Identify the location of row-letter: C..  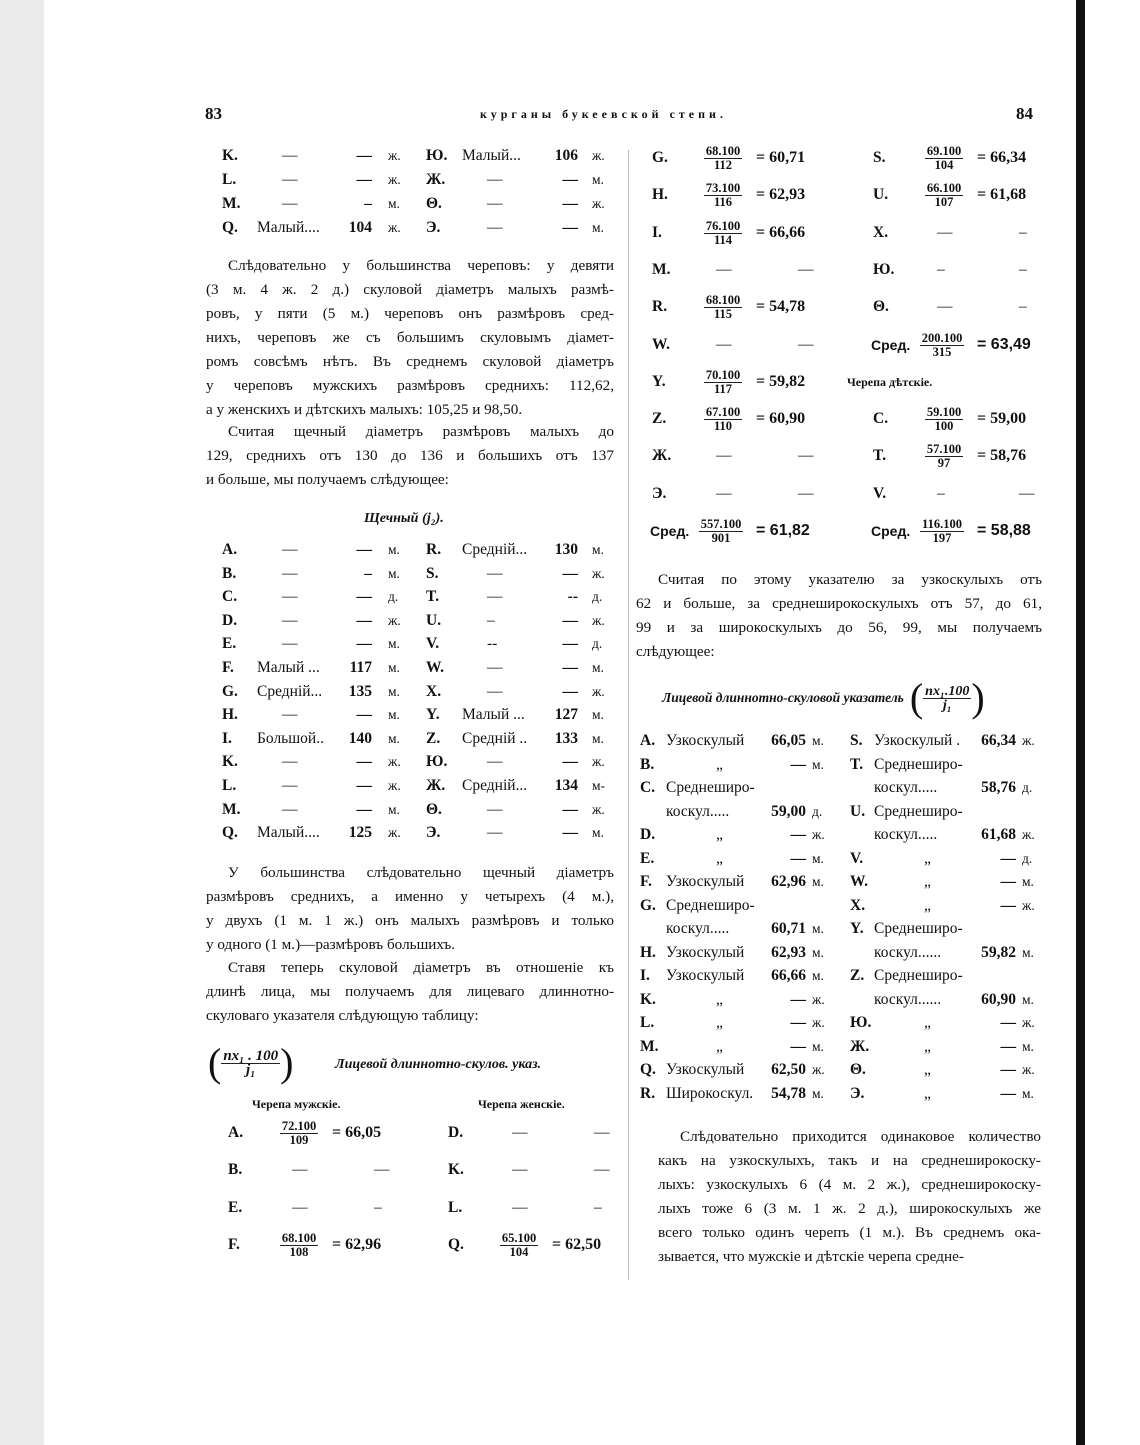
(648, 787).